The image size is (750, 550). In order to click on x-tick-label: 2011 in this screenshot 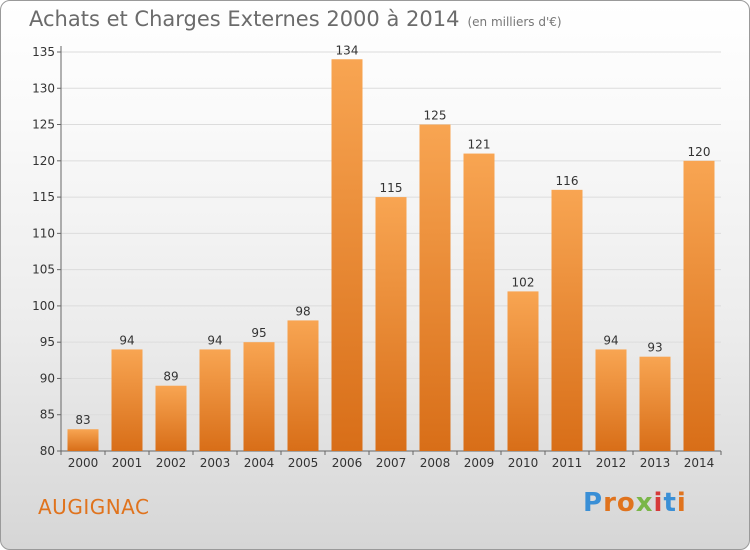, I will do `click(567, 463)`.